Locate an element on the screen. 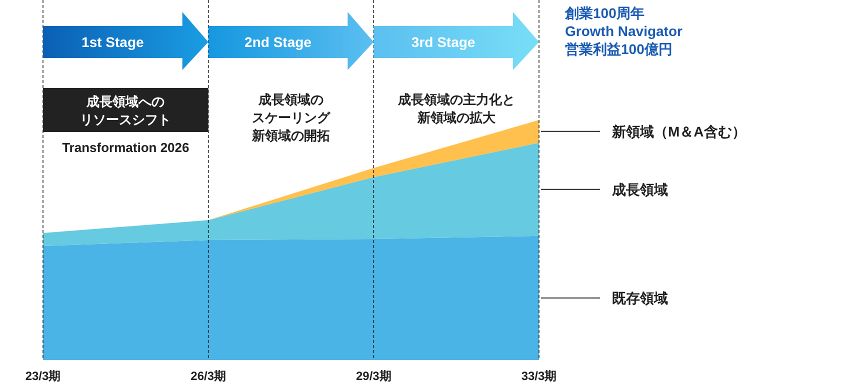 The image size is (850, 385). text: 3rd Stage is located at coordinates (443, 42).